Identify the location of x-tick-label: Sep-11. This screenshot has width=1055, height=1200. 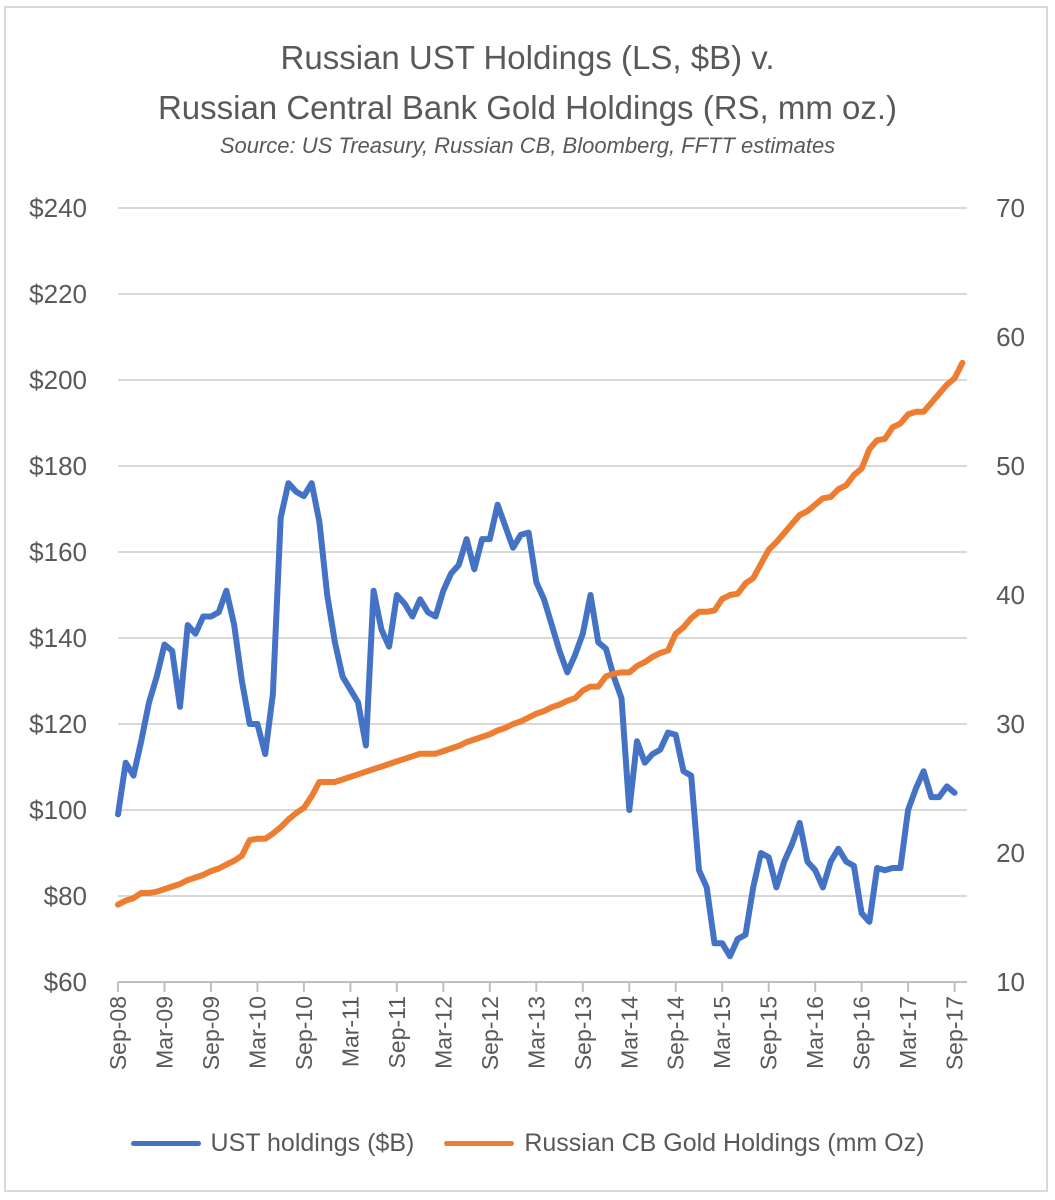
(397, 1032).